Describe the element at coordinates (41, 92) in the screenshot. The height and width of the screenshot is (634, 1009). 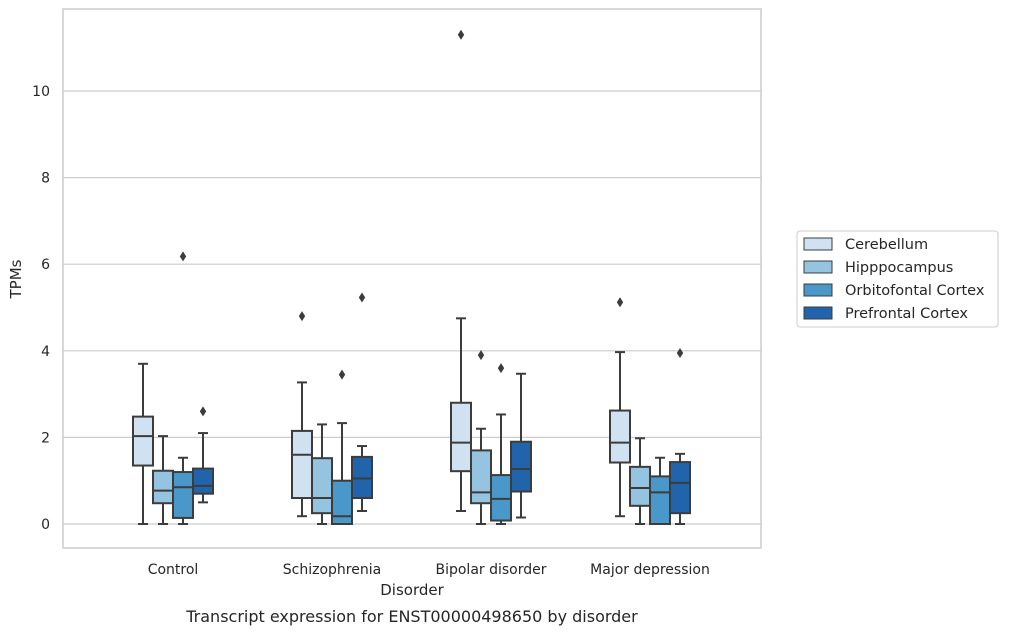
I see `y-tick-label-10: 10` at that location.